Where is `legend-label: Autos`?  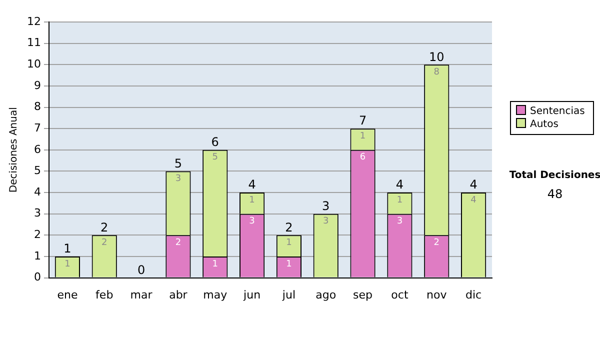 legend-label: Autos is located at coordinates (544, 124).